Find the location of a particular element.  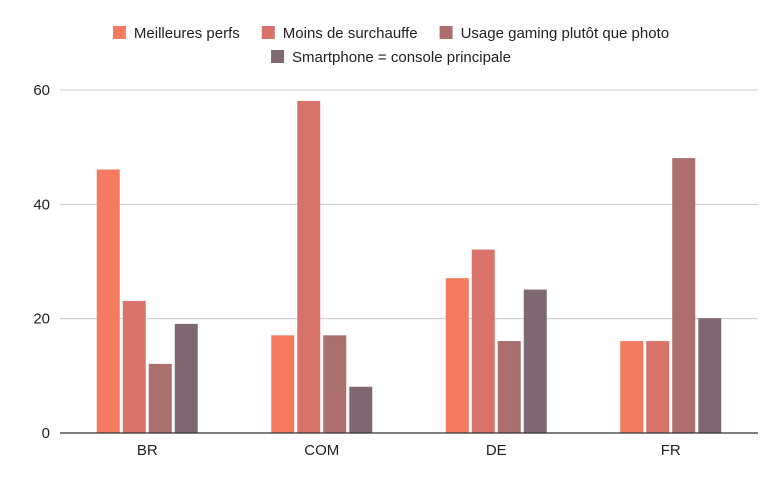

x-axis-ticks: BR COM DE FR is located at coordinates (409, 450).